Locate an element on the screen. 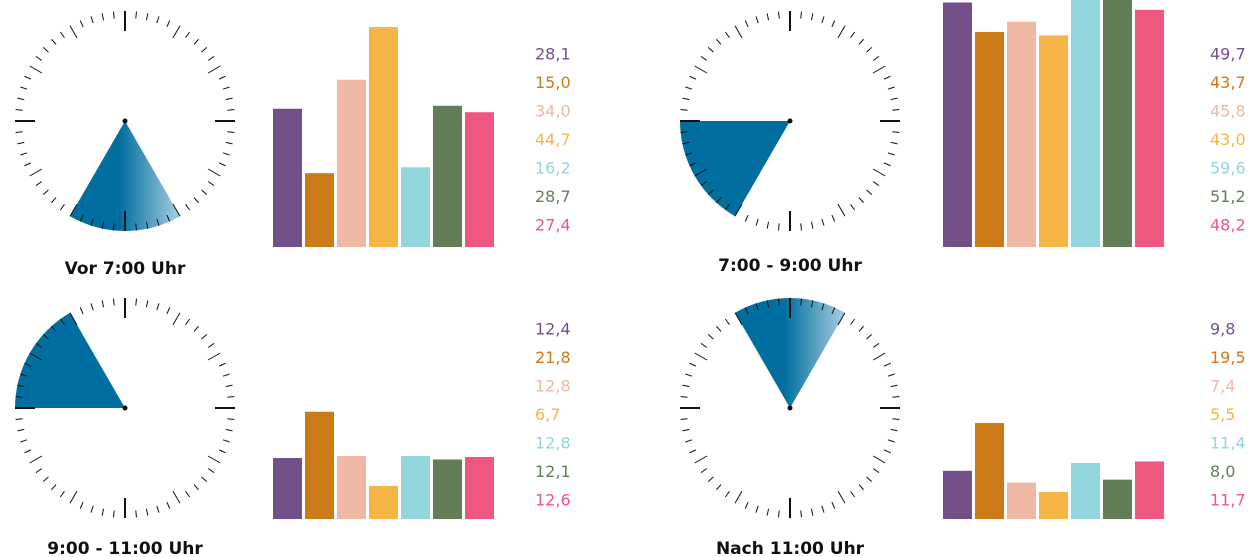  value-label: 12,8 is located at coordinates (553, 443).